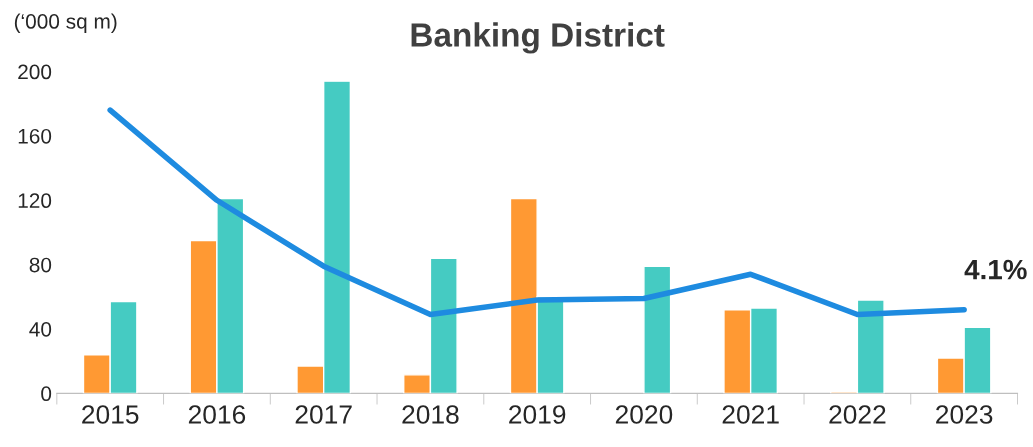 The image size is (1033, 447). What do you see at coordinates (995, 269) in the screenshot?
I see `annotation: 4.1%` at bounding box center [995, 269].